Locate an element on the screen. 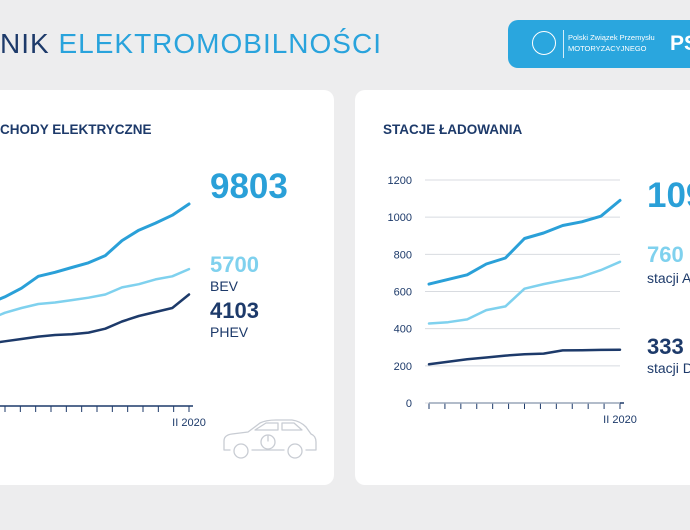 This screenshot has height=530, width=690. page-title: NIK ELEKTROMOBILNOŚCI is located at coordinates (191, 44).